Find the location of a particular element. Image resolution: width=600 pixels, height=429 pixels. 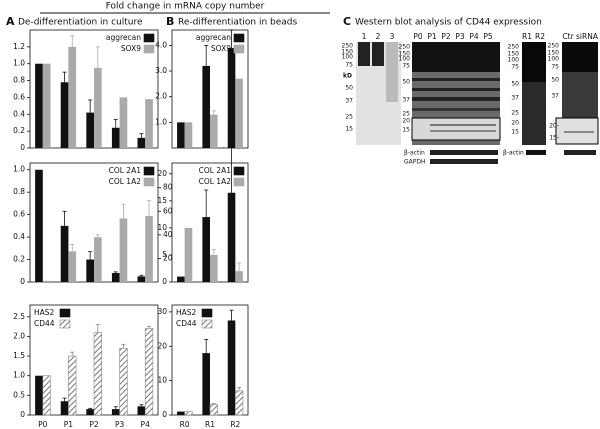

legend-label: aggrecan is located at coordinates (123, 37).